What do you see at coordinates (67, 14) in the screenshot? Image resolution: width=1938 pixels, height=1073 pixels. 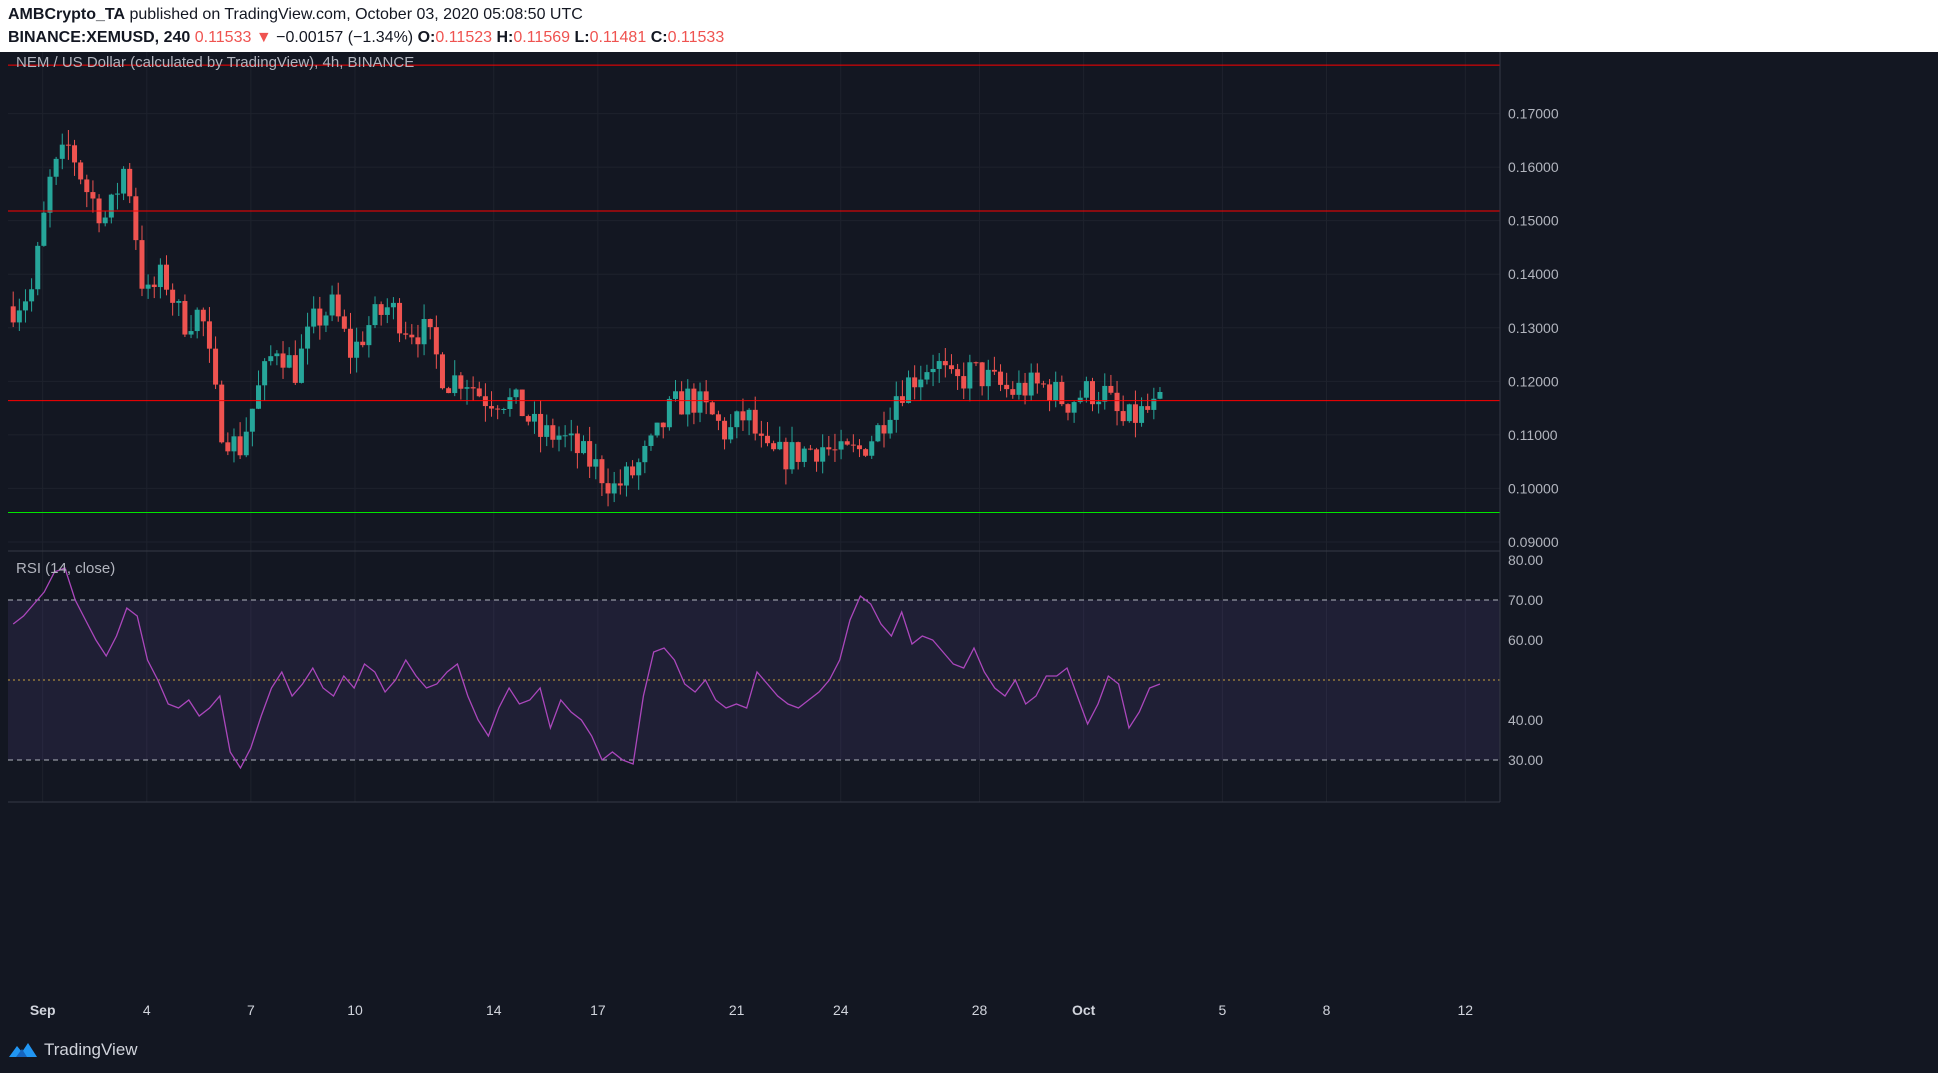 I see `publisher-name: AMBCrypto_TA` at bounding box center [67, 14].